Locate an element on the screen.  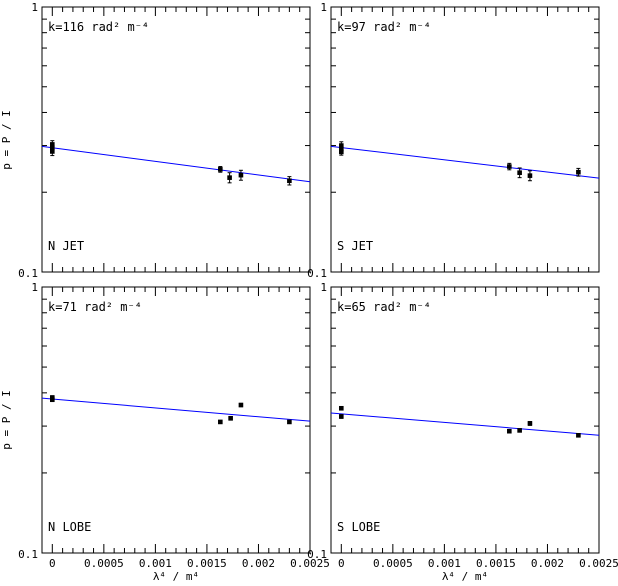
panel-label: S JET is located at coordinates (355, 246).